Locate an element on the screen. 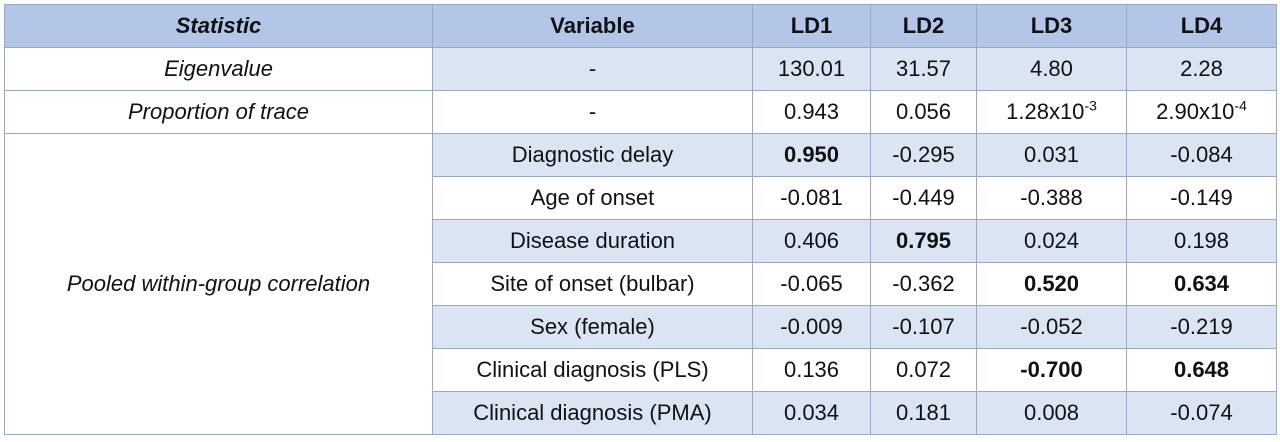 The height and width of the screenshot is (442, 1280). ld1-cell: 0.950 is located at coordinates (811, 155).